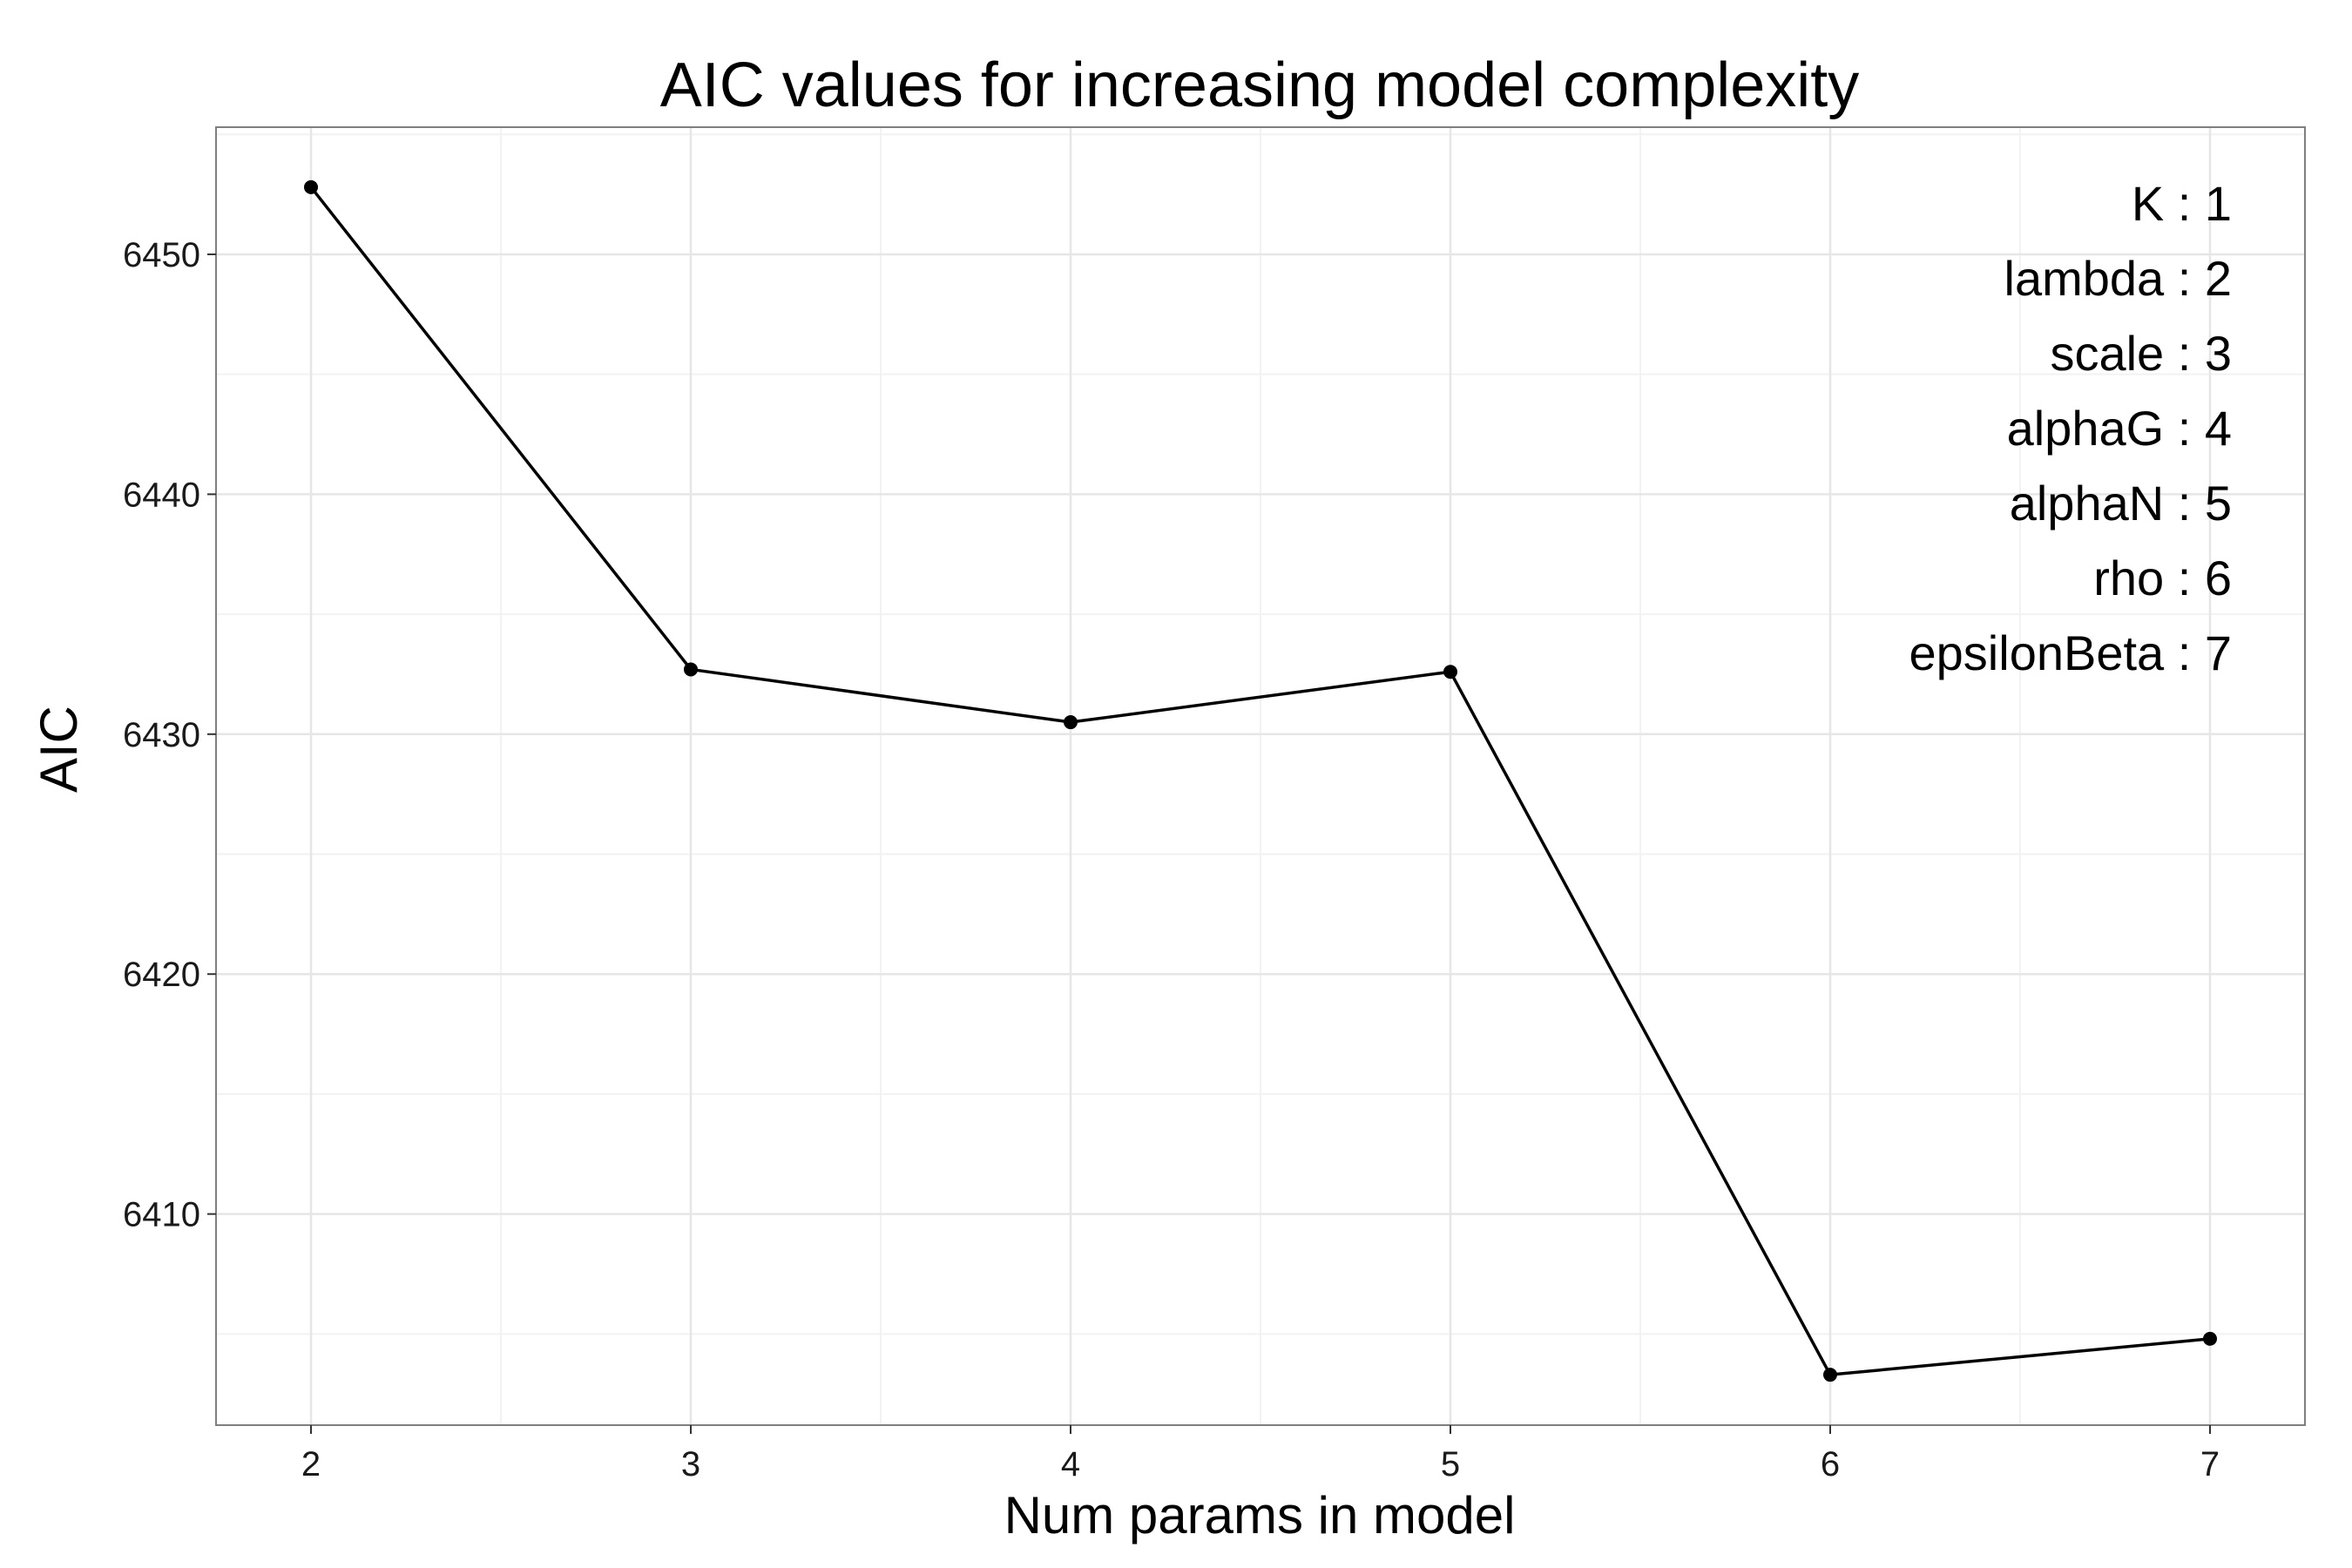  What do you see at coordinates (2118, 278) in the screenshot?
I see `legend-entry: lambda : 2` at bounding box center [2118, 278].